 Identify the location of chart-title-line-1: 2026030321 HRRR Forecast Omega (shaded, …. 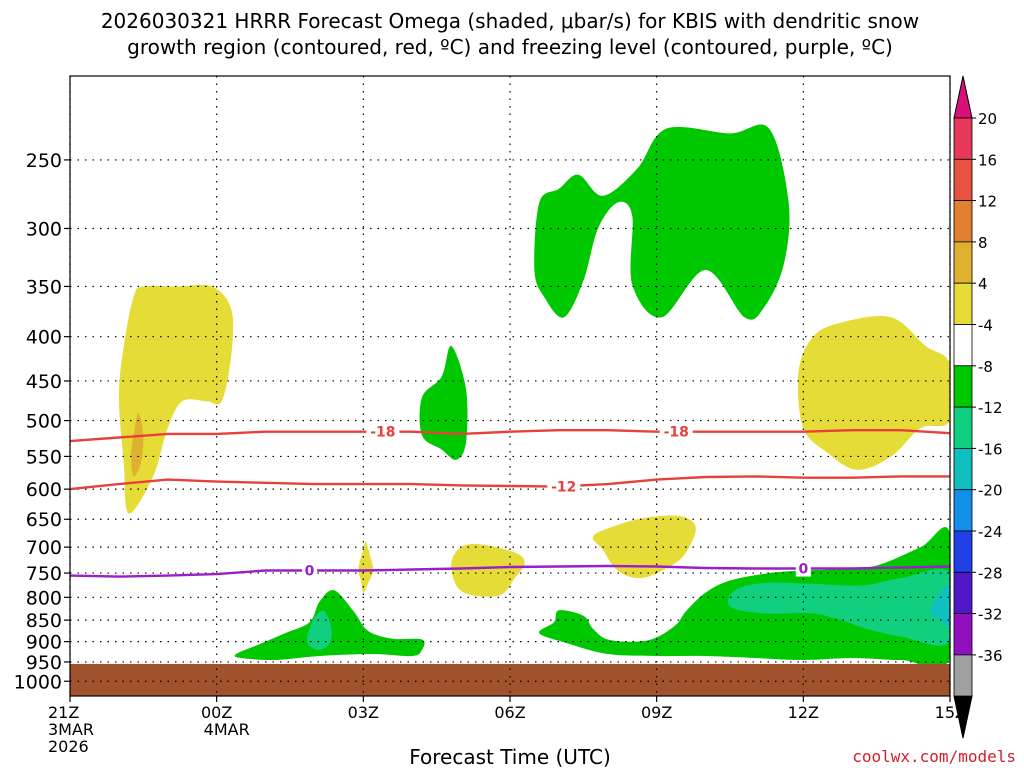
(510, 21).